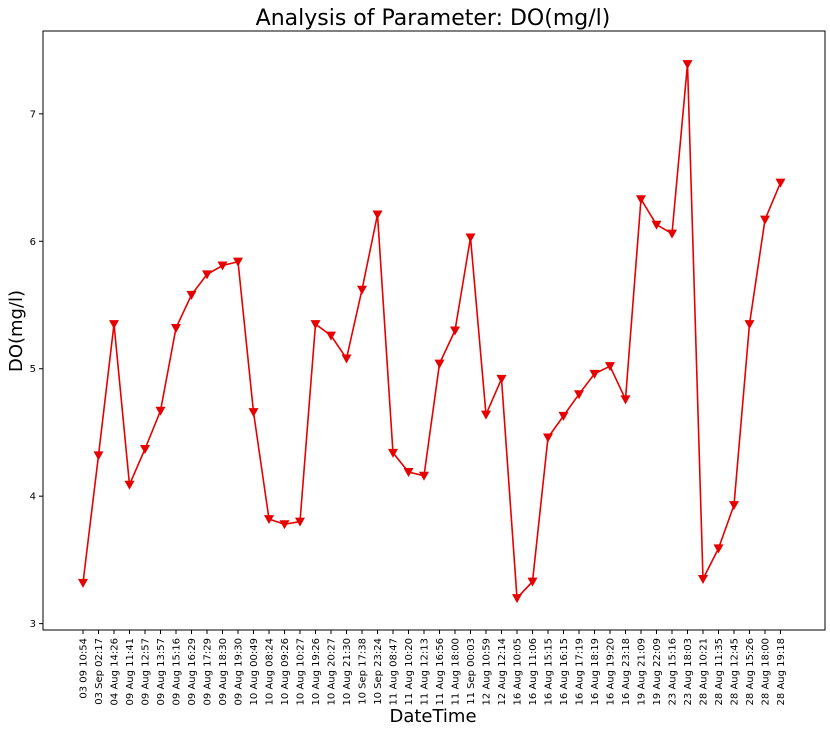  I want to click on x-tick-label: 10 Aug 20:27, so click(332, 671).